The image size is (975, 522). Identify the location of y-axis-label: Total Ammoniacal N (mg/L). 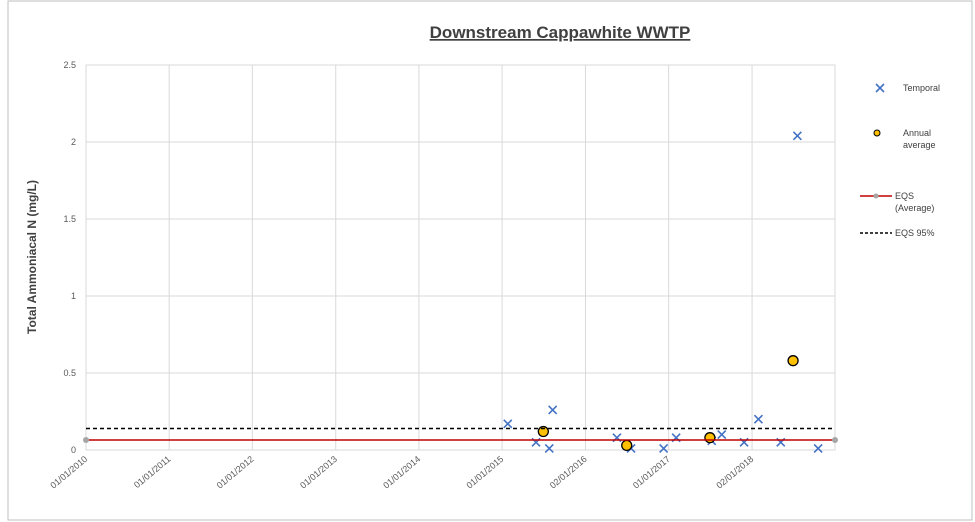
(32, 257).